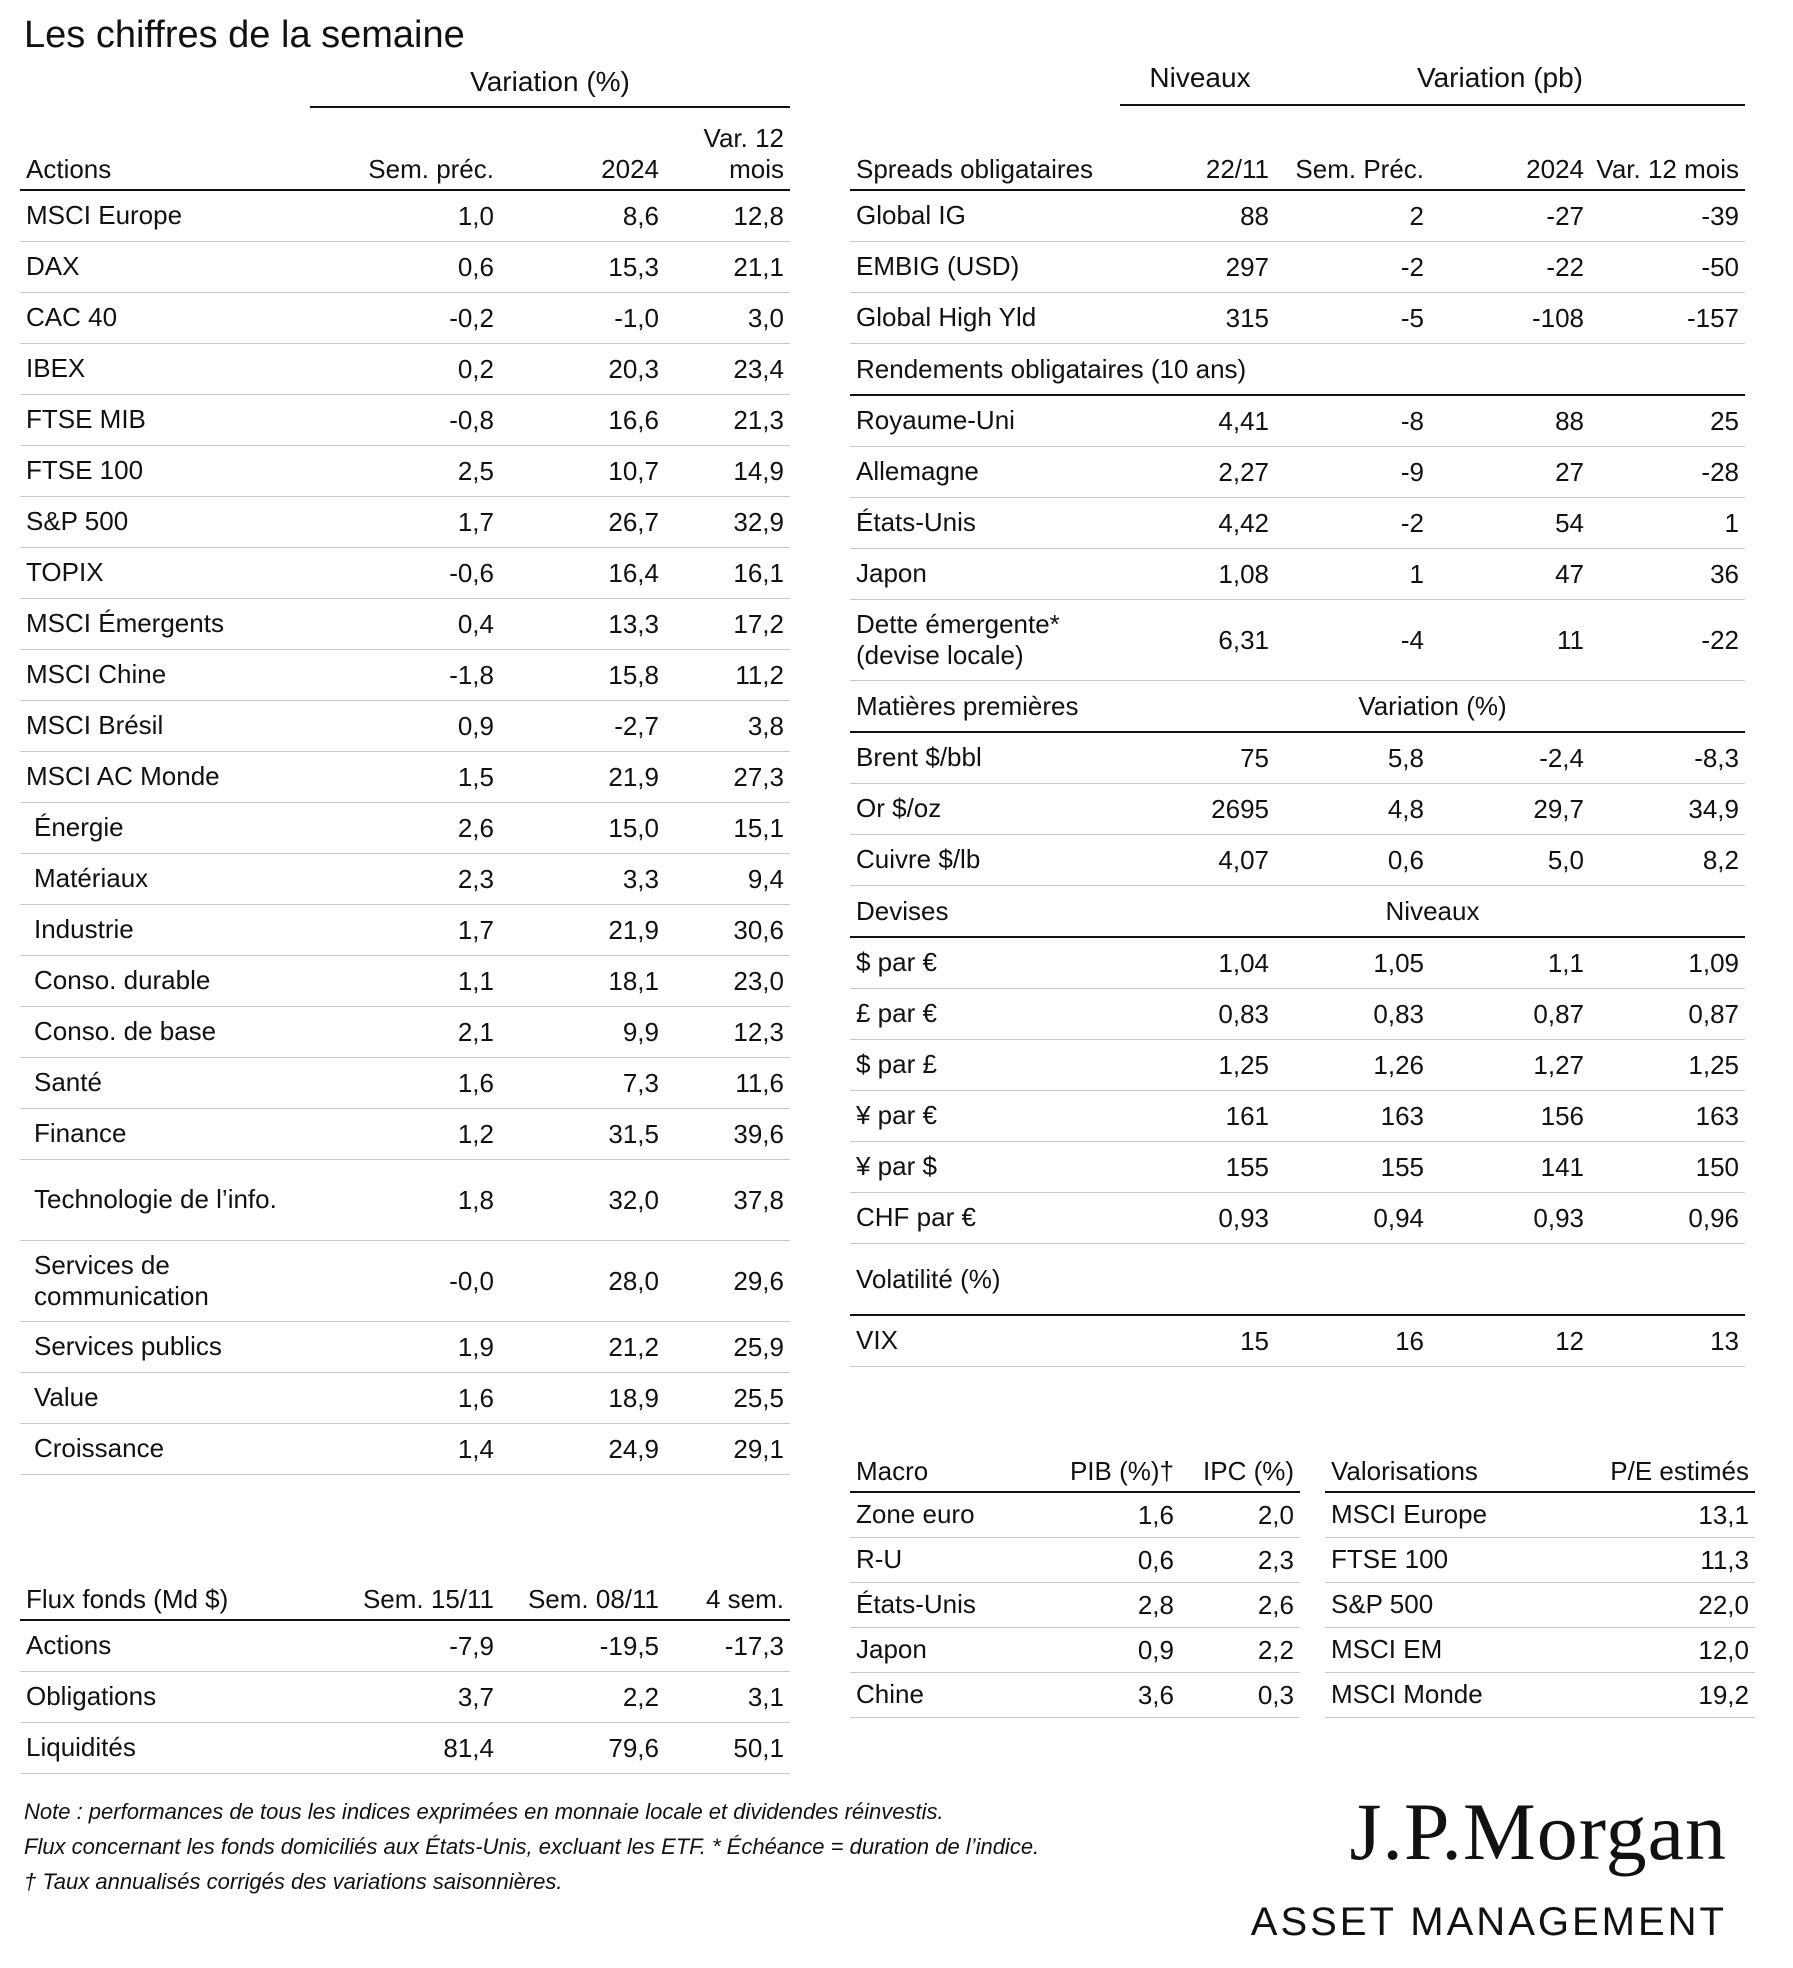 The width and height of the screenshot is (1793, 1968). What do you see at coordinates (1000, 1167) in the screenshot?
I see `row-label: ¥ par $` at bounding box center [1000, 1167].